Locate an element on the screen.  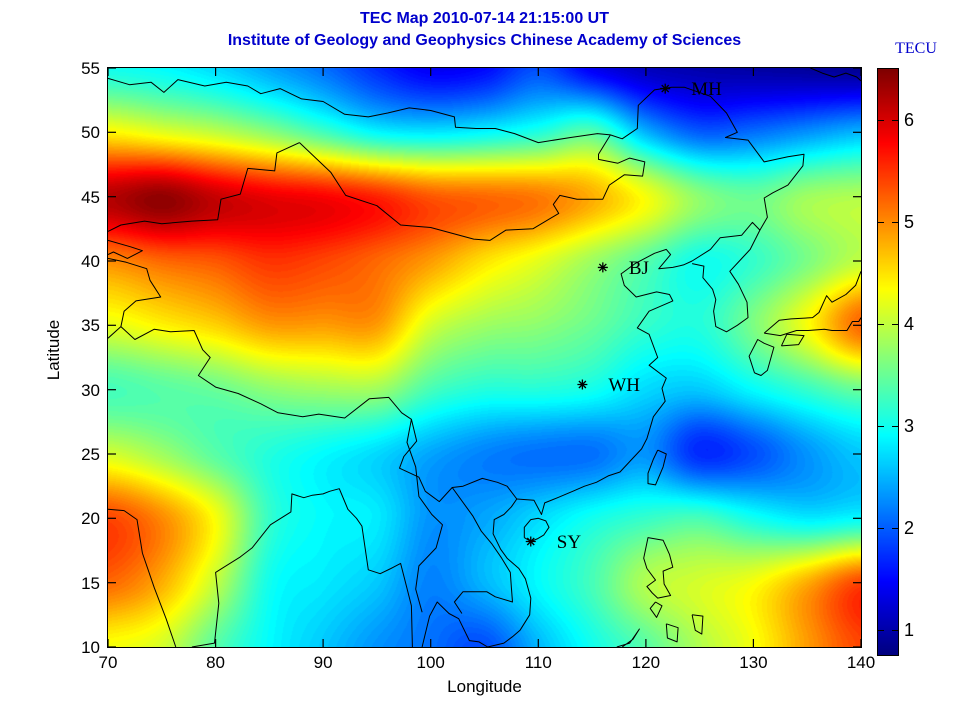
y-tick-label: 55 is located at coordinates (90, 68).